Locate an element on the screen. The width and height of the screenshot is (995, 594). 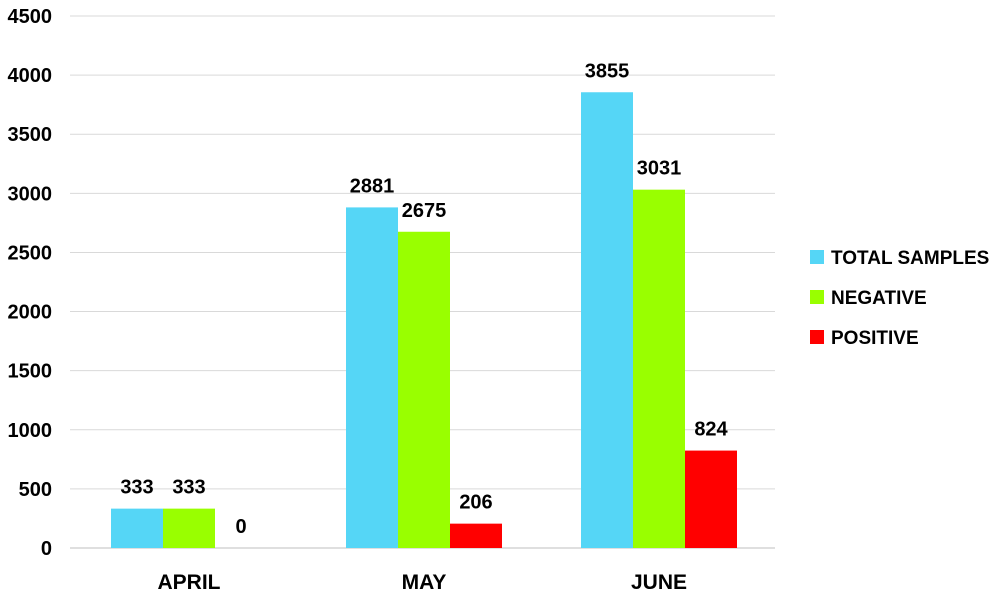
data-label: 3855 is located at coordinates (607, 71).